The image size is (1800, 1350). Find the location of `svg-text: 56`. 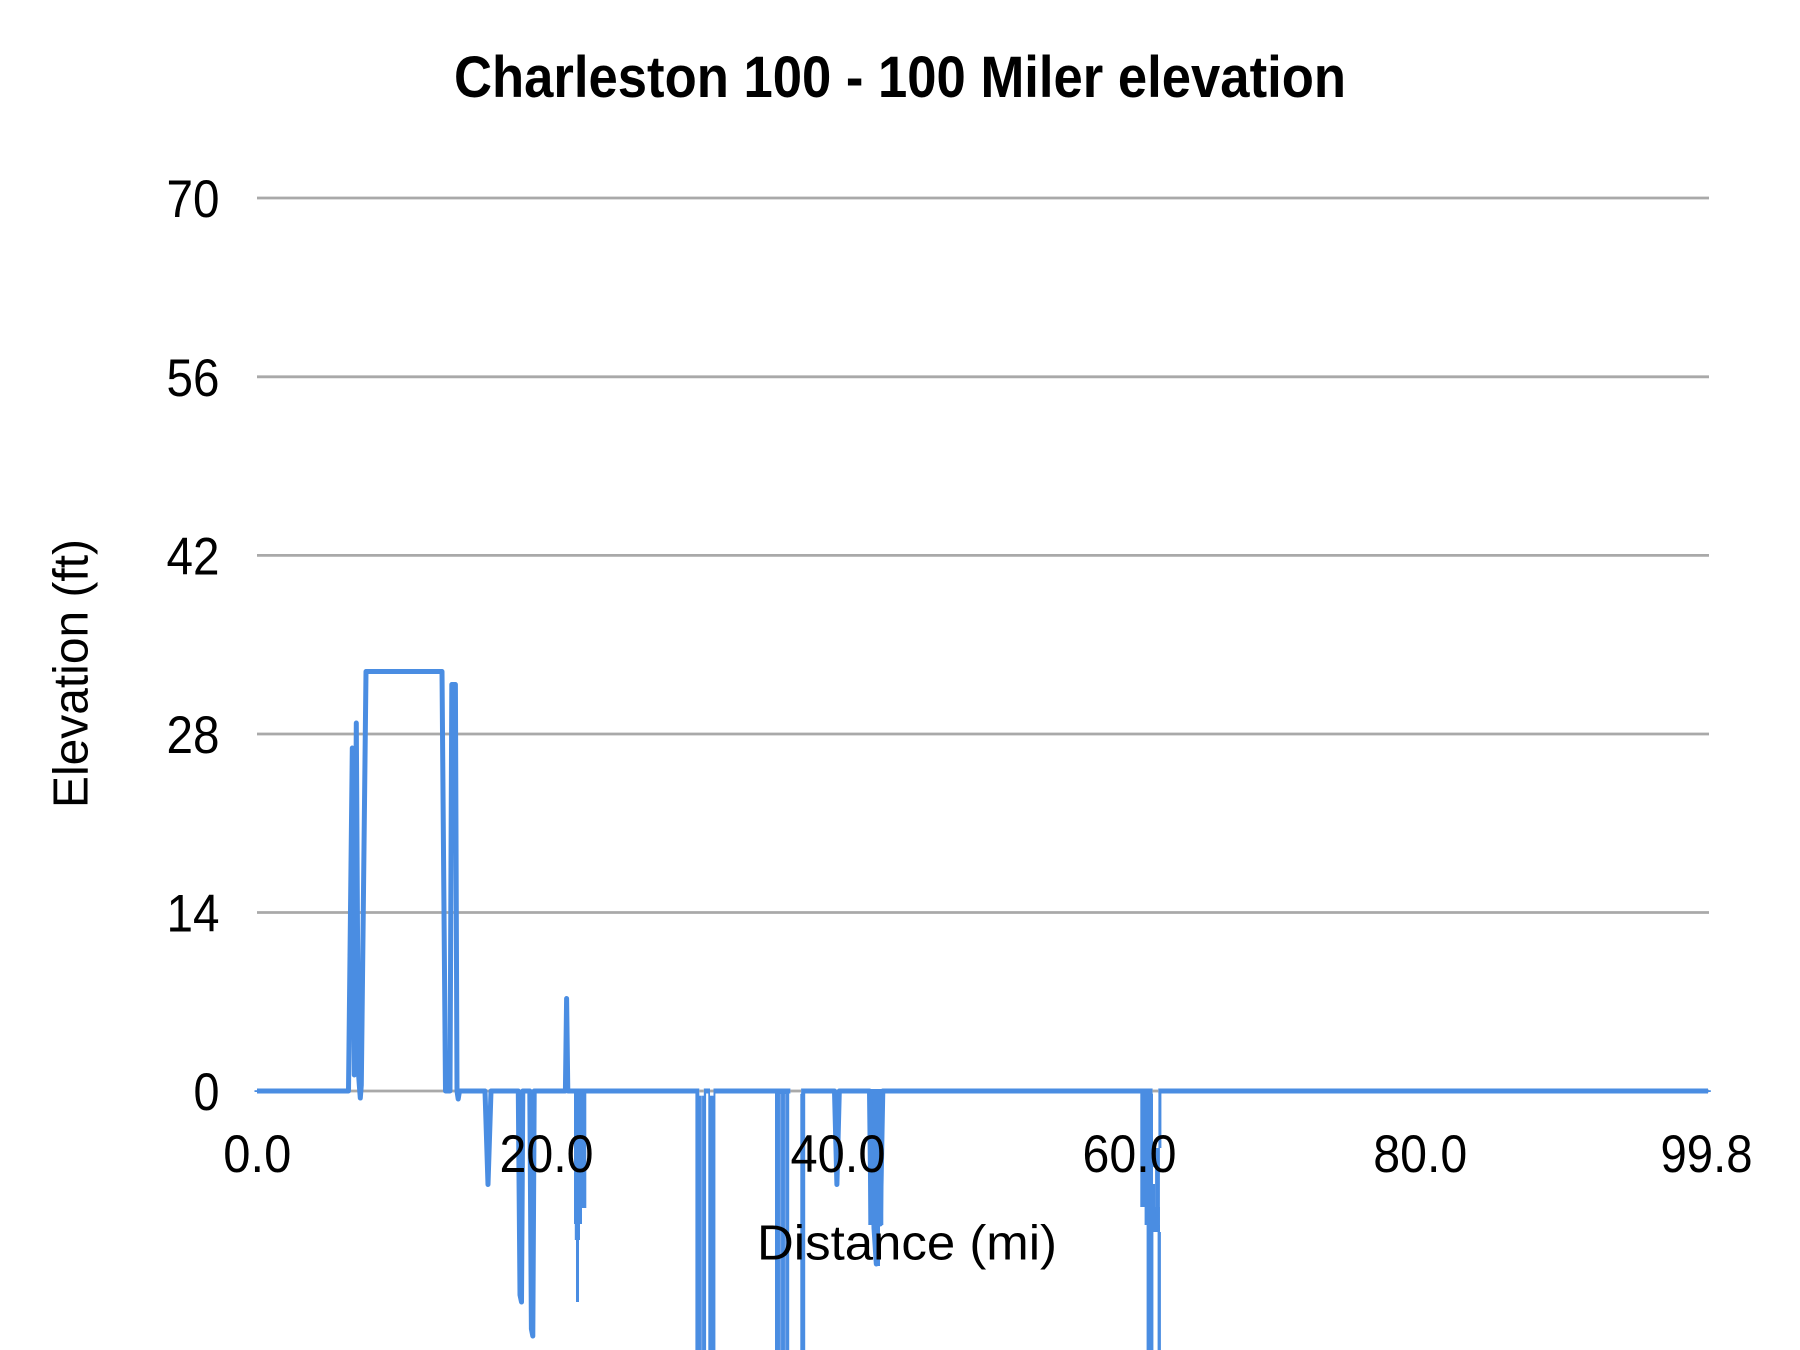

svg-text: 56 is located at coordinates (193, 378).